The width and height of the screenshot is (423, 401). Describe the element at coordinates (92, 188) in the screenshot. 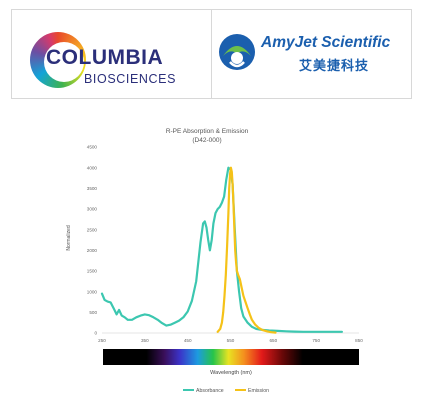

I see `y-tick-label: 3500` at that location.